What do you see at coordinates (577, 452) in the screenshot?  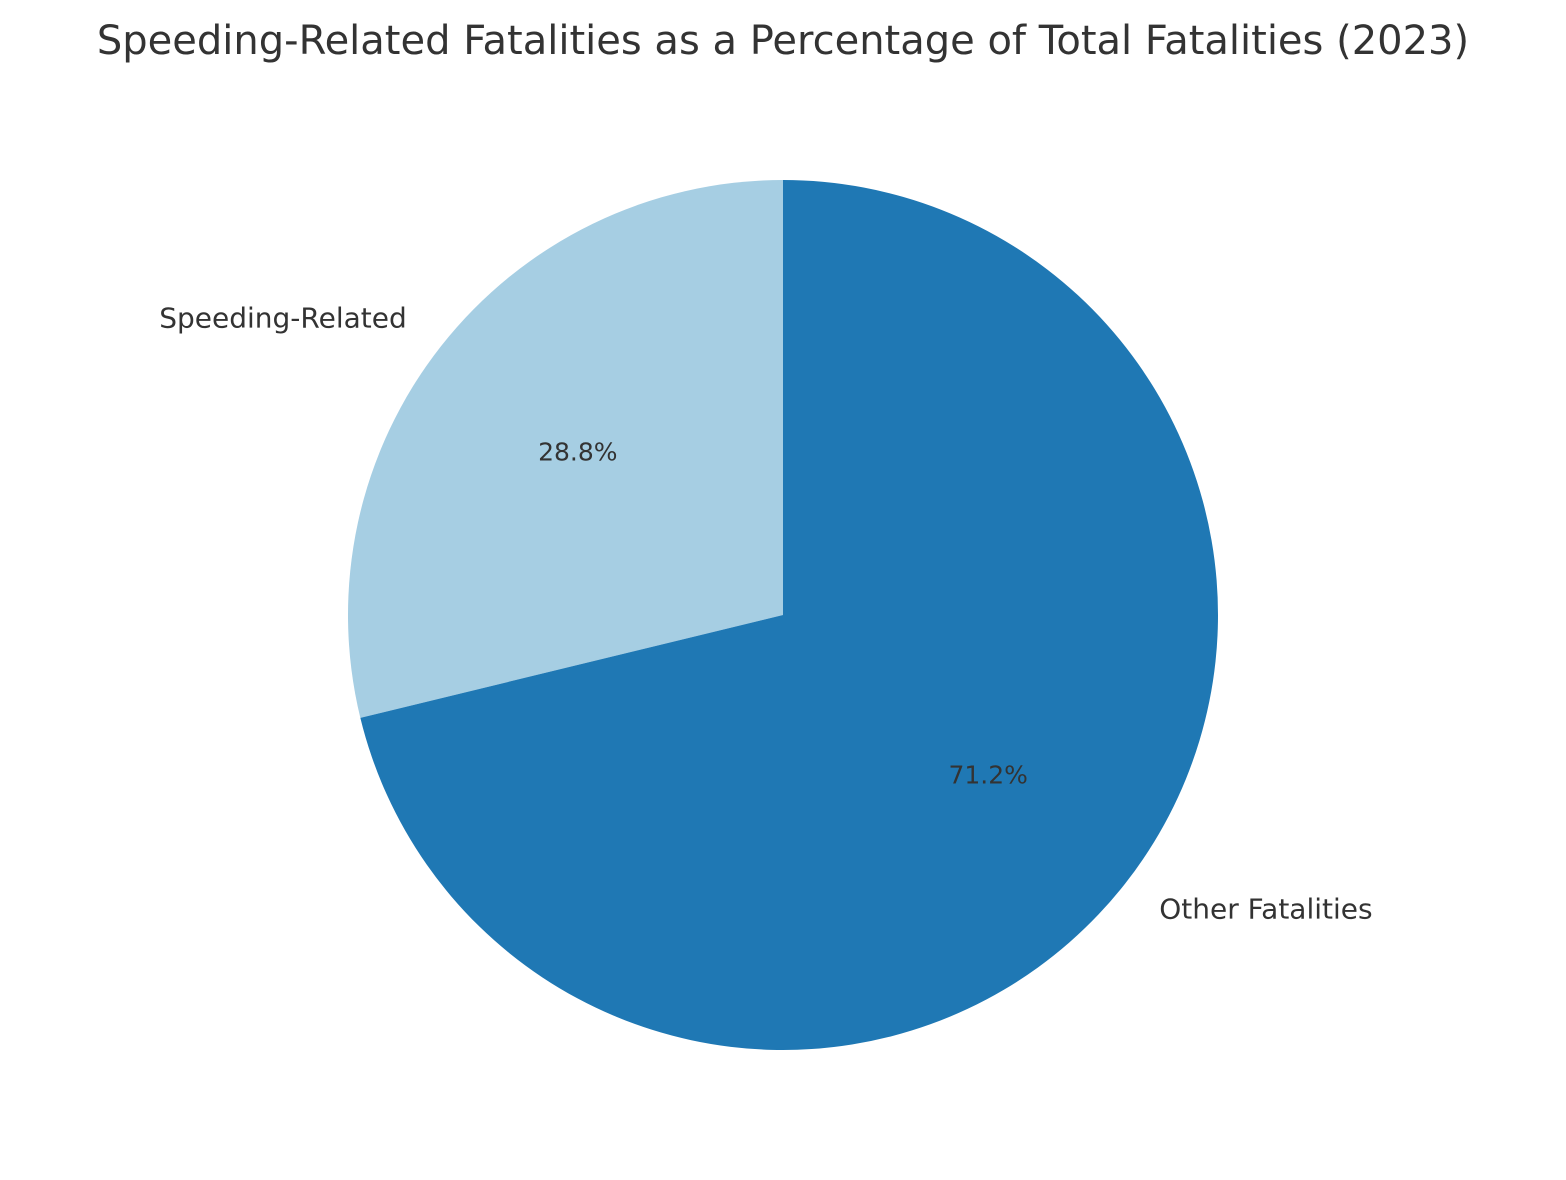 I see `slice-percentage-label: 28.8%` at bounding box center [577, 452].